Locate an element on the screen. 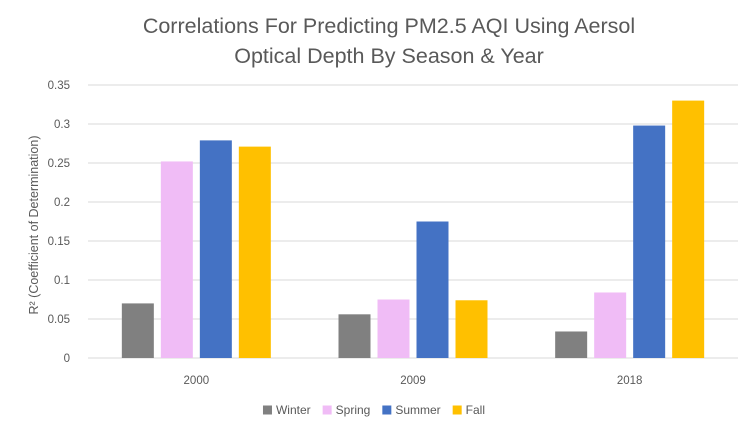  y-tick-label: 0.35 is located at coordinates (59, 86).